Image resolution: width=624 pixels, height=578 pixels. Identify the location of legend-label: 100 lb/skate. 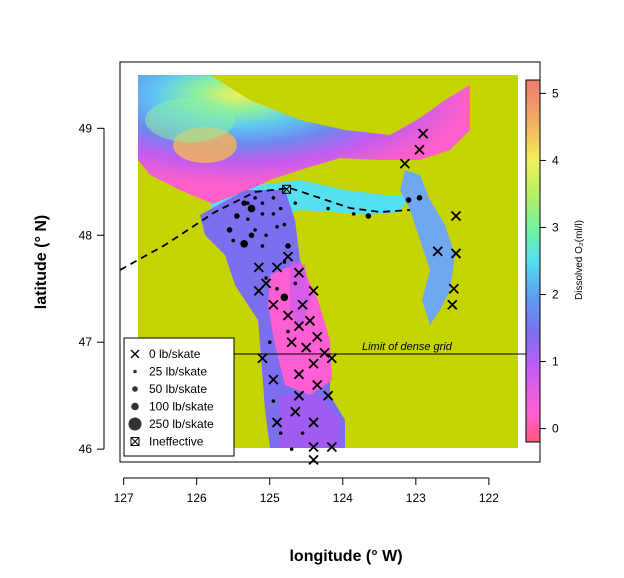
(181, 407).